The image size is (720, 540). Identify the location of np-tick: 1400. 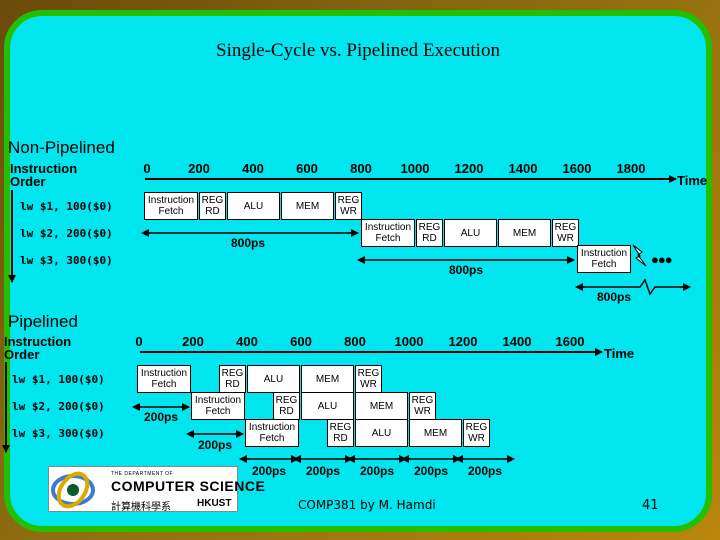
(523, 168).